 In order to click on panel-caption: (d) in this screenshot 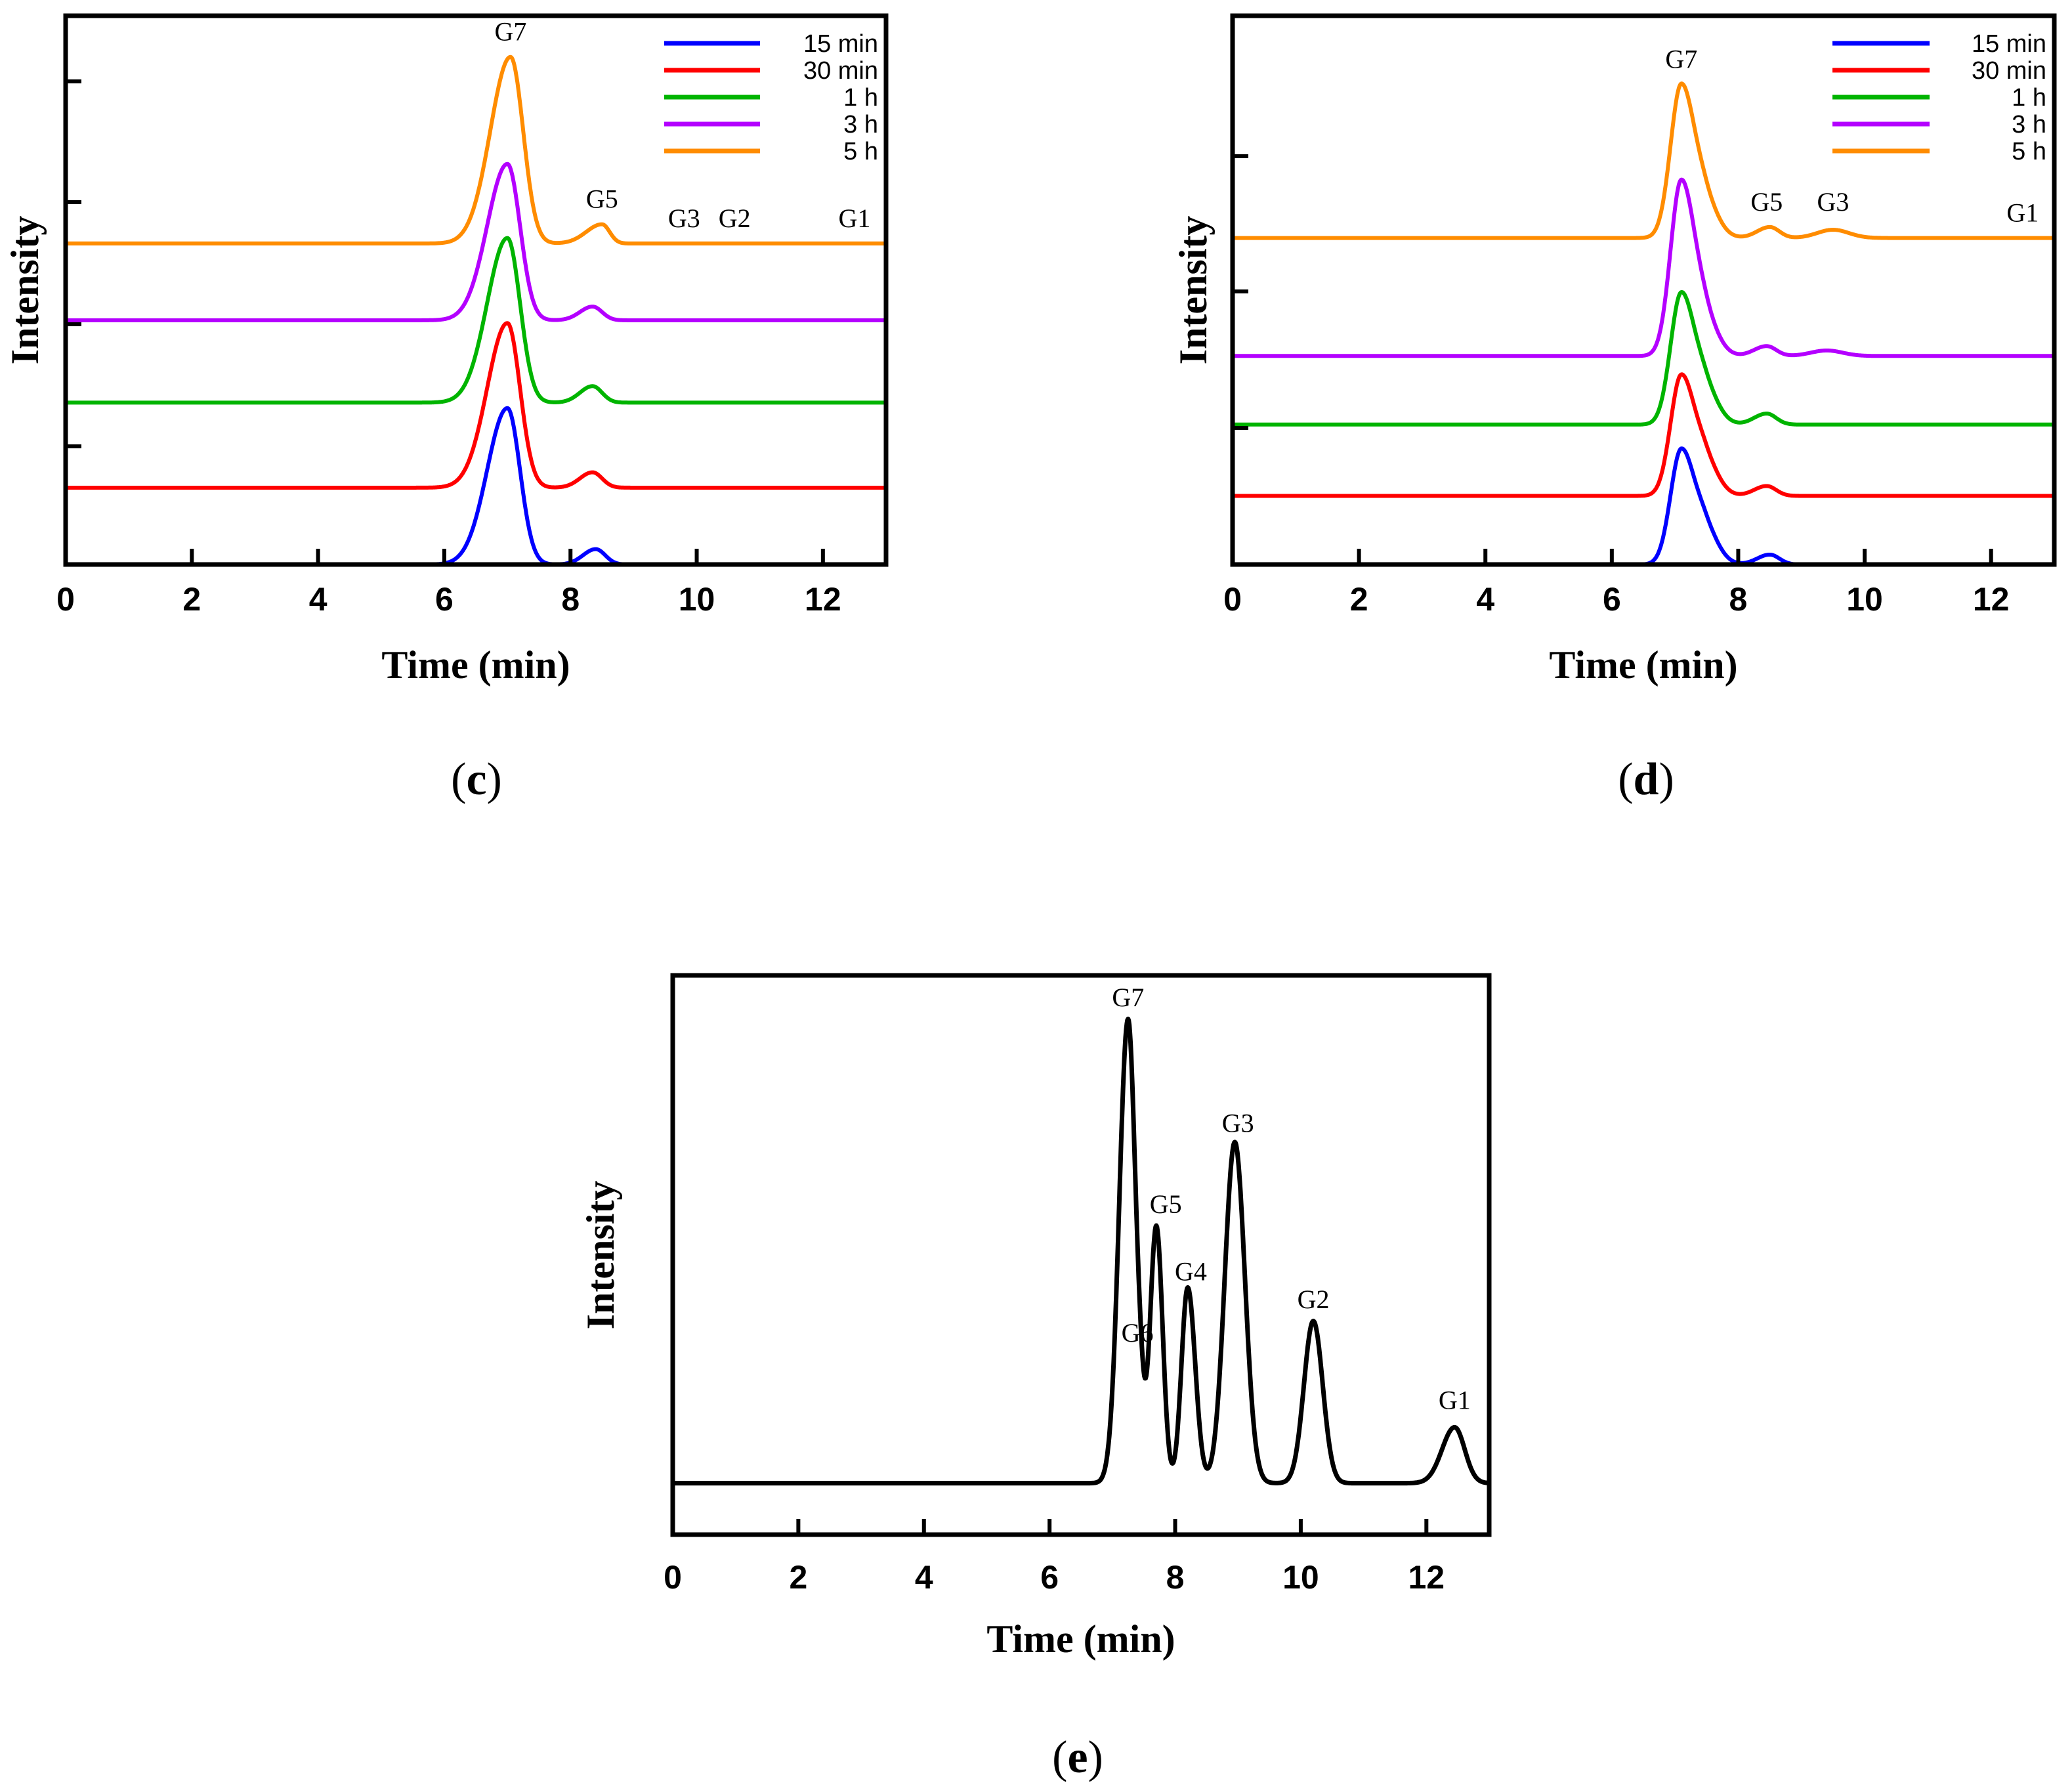, I will do `click(1646, 779)`.